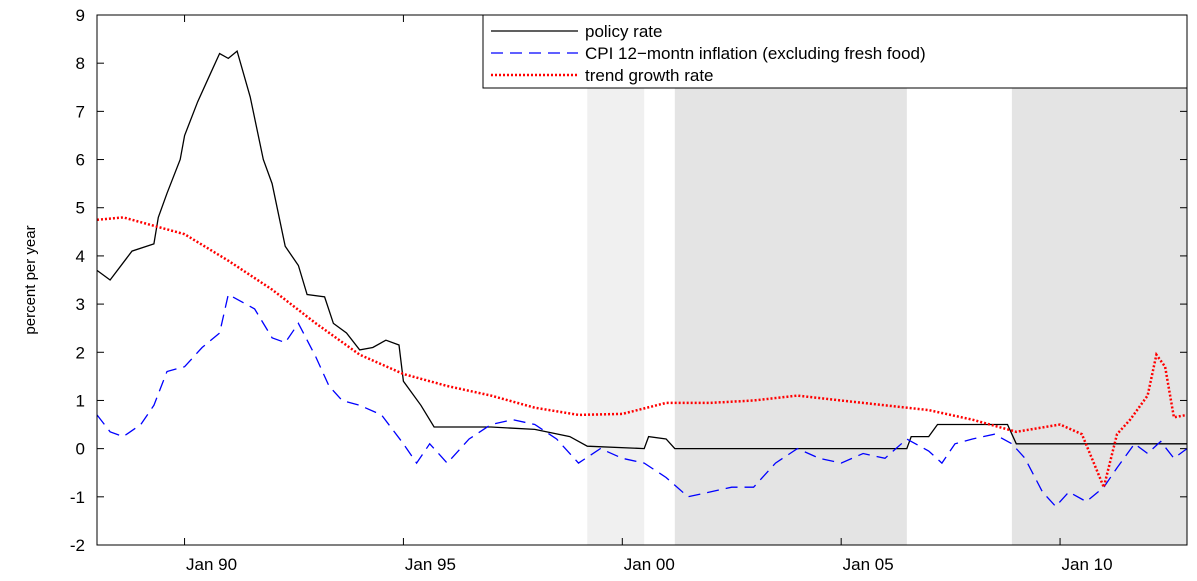 The image size is (1197, 581). I want to click on y-tick-label: 4, so click(80, 256).